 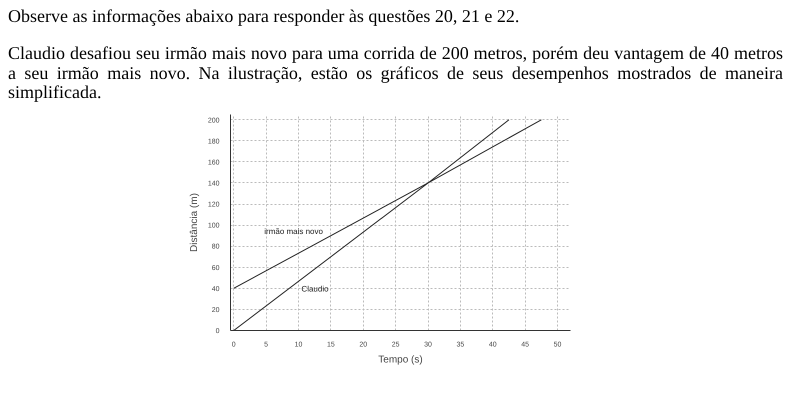 I want to click on series-label: Claudio, so click(x=315, y=289).